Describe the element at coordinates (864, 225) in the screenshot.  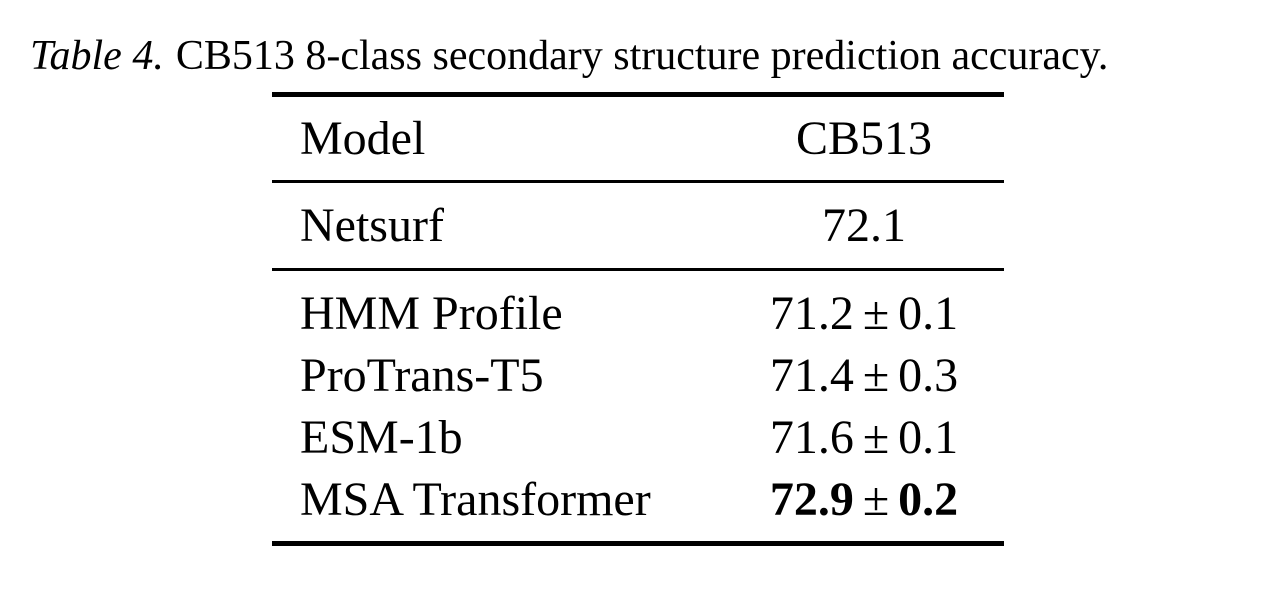
I see `model-score: 72.1` at that location.